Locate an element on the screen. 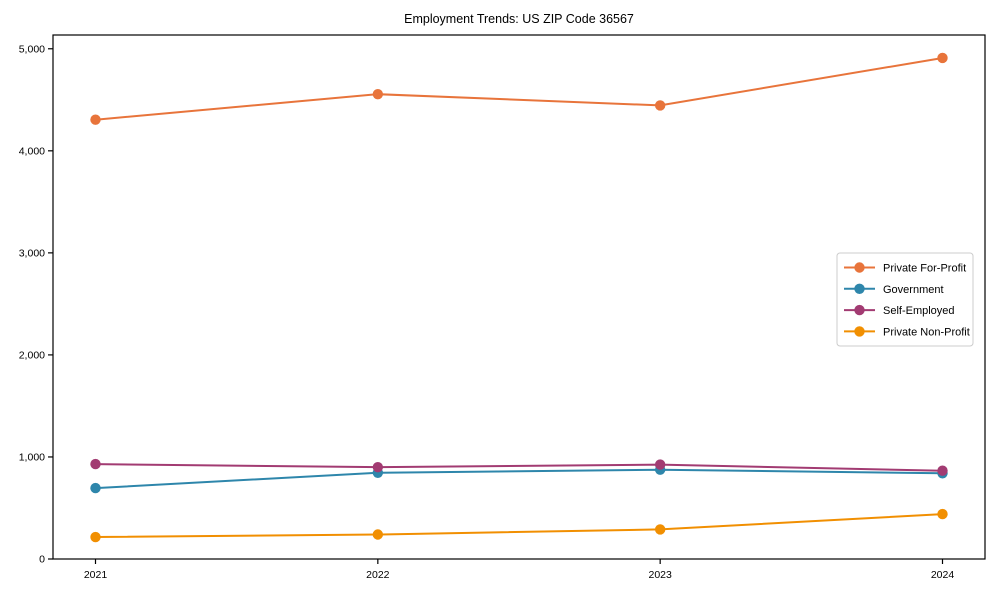 This screenshot has width=1000, height=600. y-tick-label: 3,000 is located at coordinates (32, 253).